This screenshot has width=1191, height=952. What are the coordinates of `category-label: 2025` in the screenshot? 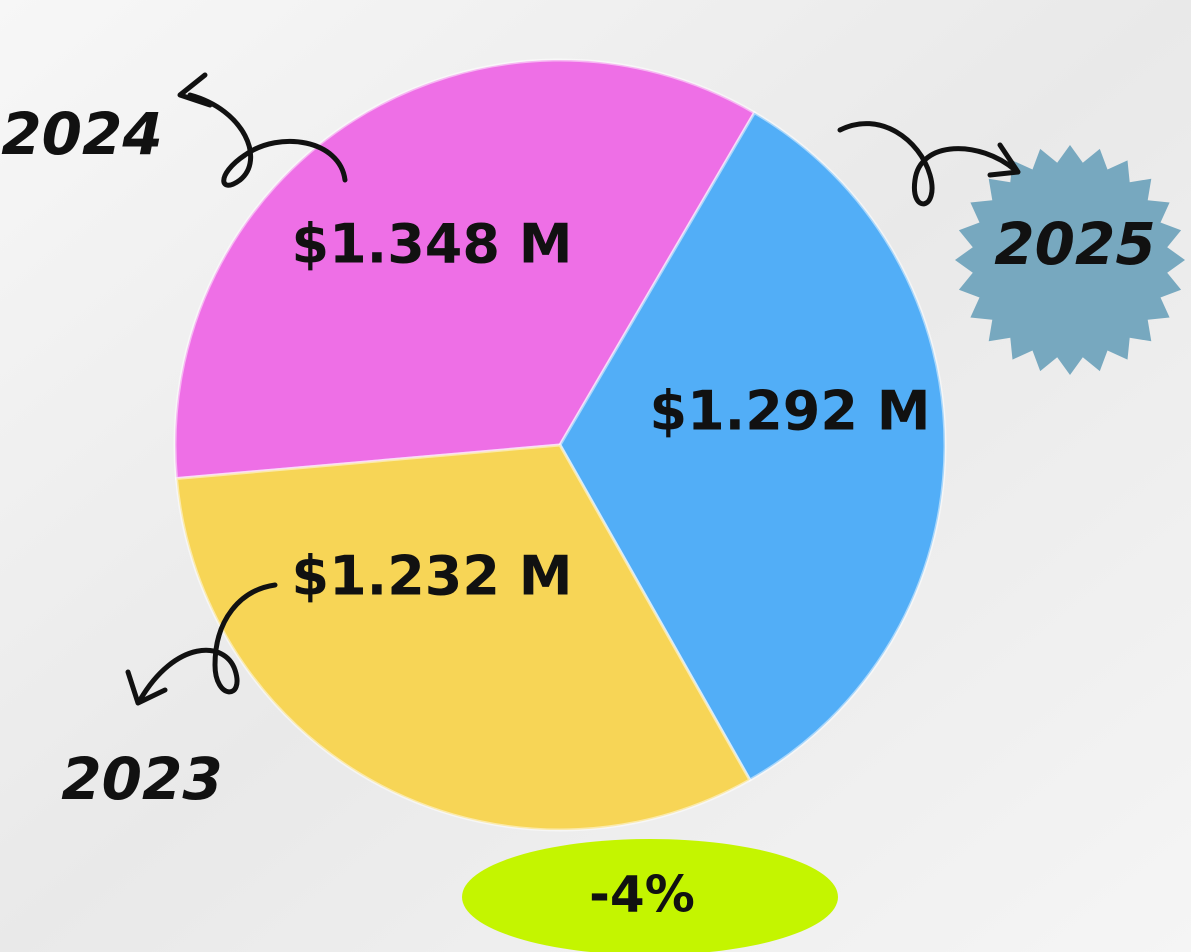 It's located at (1074, 244).